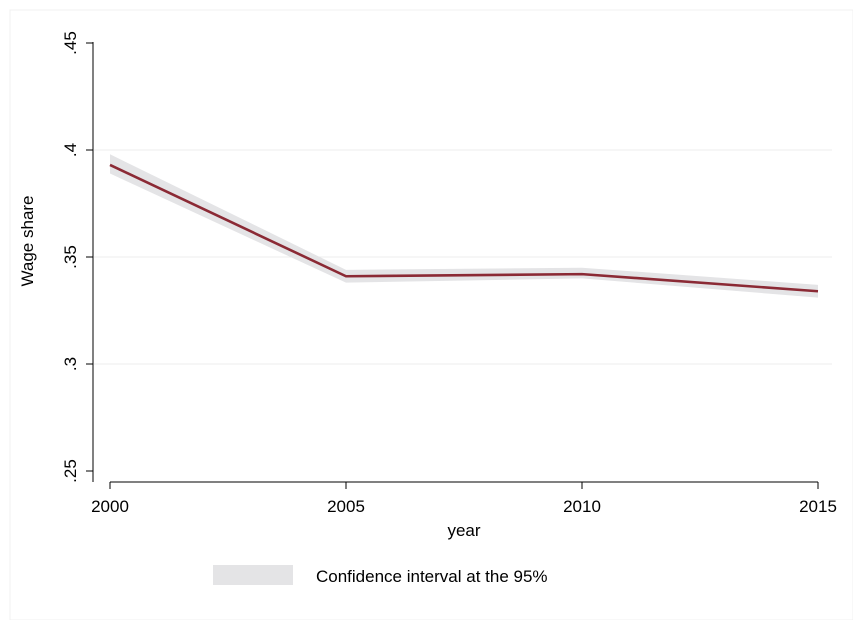 The image size is (853, 620). What do you see at coordinates (110, 506) in the screenshot?
I see `x-tick-label: 2000` at bounding box center [110, 506].